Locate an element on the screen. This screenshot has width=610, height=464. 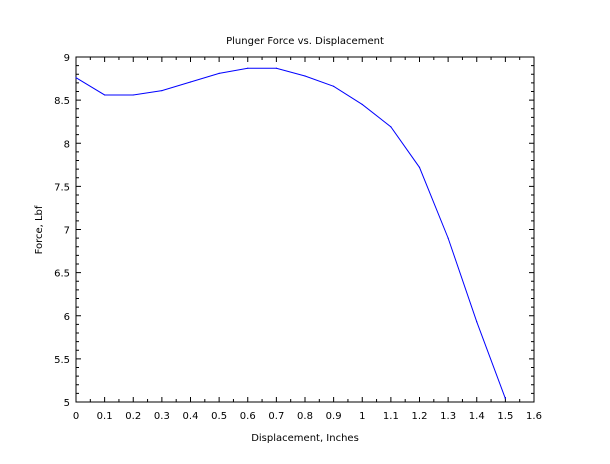
y-tick-label: 5.5 is located at coordinates (62, 360).